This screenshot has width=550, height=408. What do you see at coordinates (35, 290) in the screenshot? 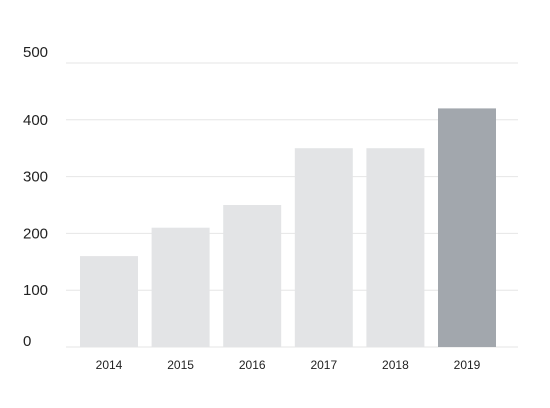
I see `y-tick-label: 100` at bounding box center [35, 290].